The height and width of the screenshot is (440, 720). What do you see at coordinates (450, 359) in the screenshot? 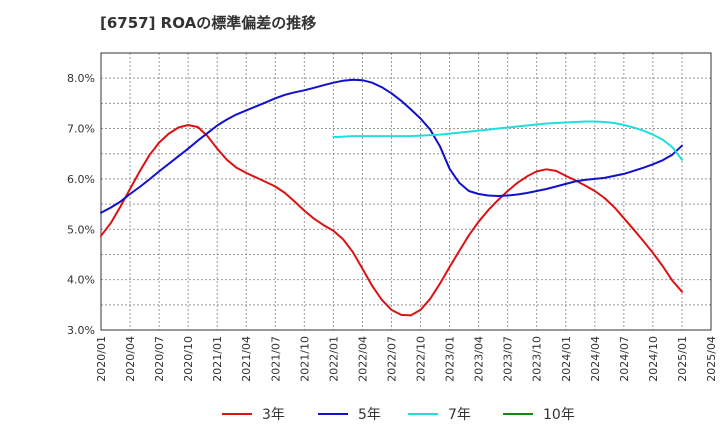
I see `x-tick-label: 2023/01` at bounding box center [450, 359].